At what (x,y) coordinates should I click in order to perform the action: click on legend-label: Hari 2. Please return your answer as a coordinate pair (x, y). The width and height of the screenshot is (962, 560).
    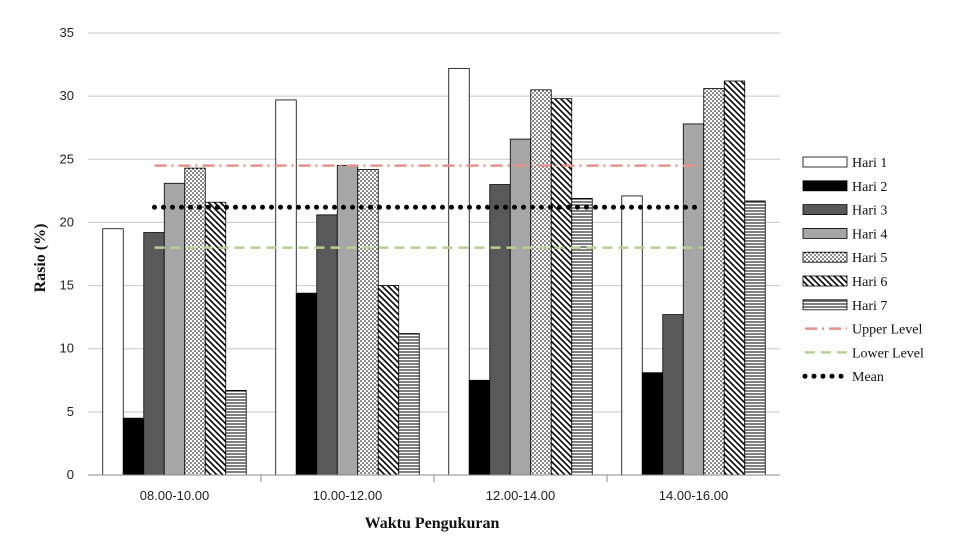
    Looking at the image, I should click on (869, 187).